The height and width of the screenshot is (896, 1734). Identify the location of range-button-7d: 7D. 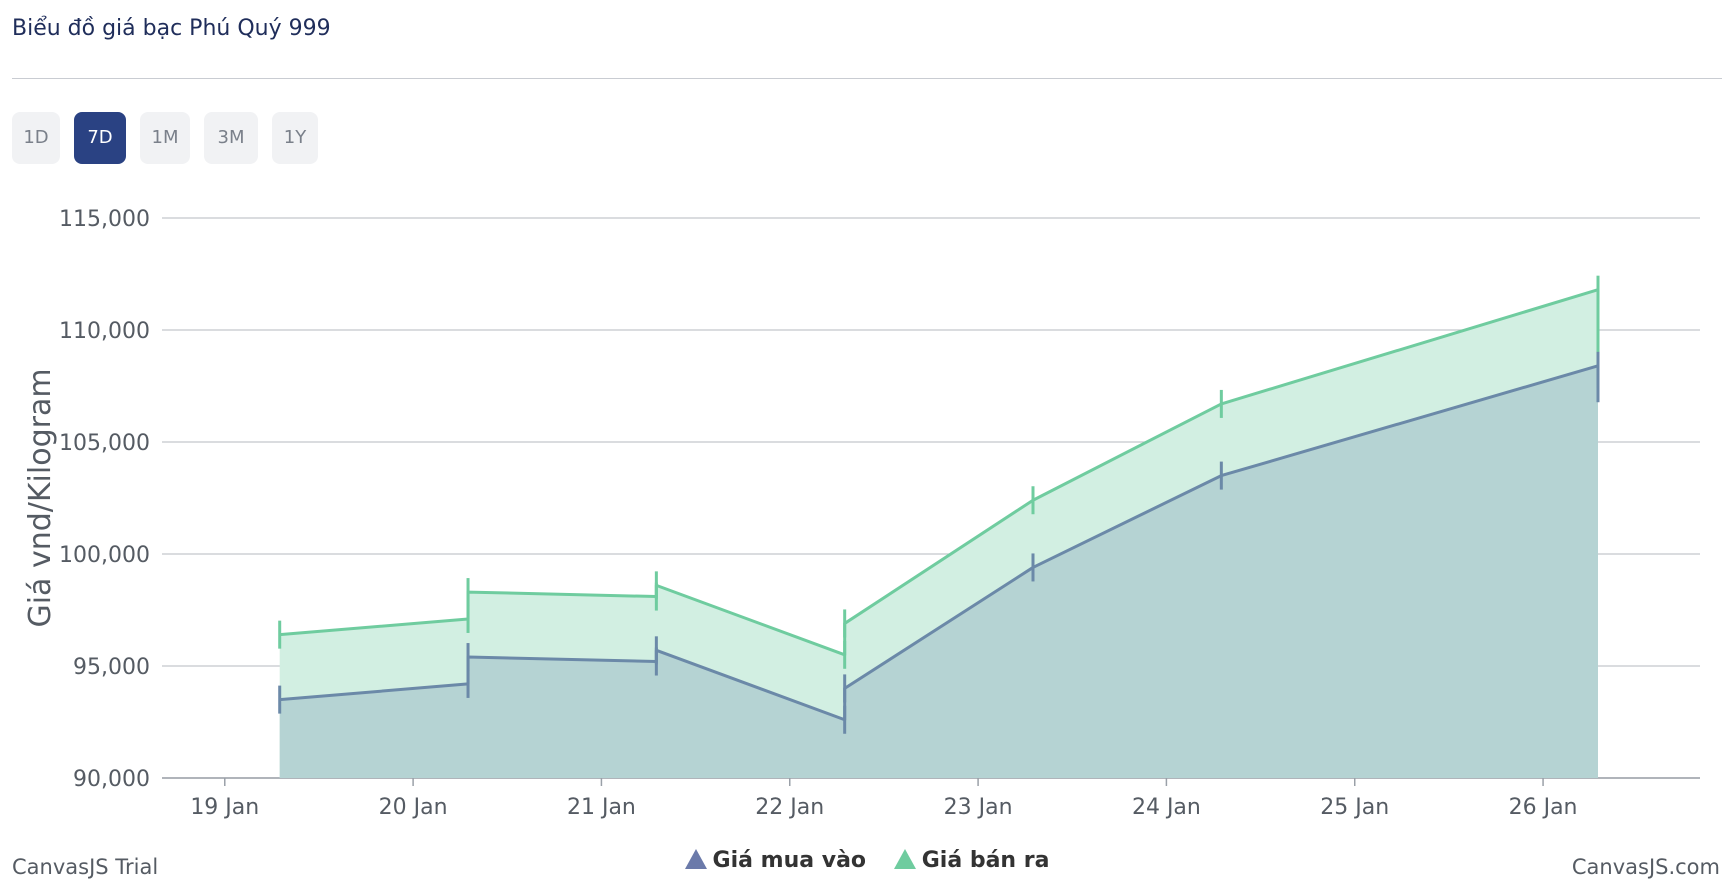
(100, 138).